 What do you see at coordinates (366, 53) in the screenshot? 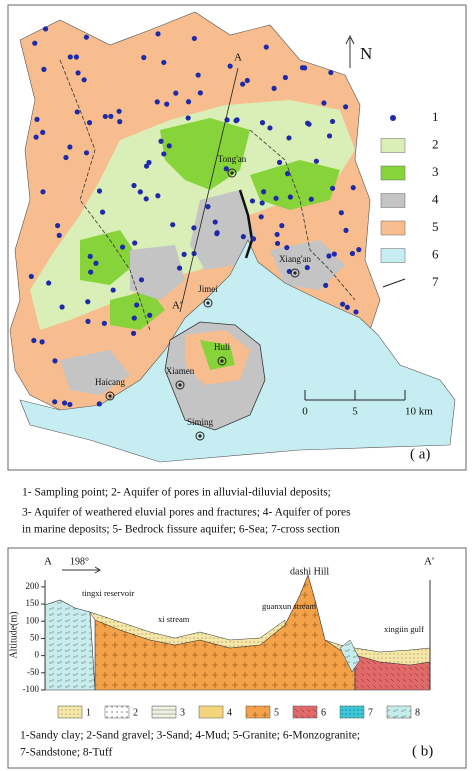
I see `north-label: N` at bounding box center [366, 53].